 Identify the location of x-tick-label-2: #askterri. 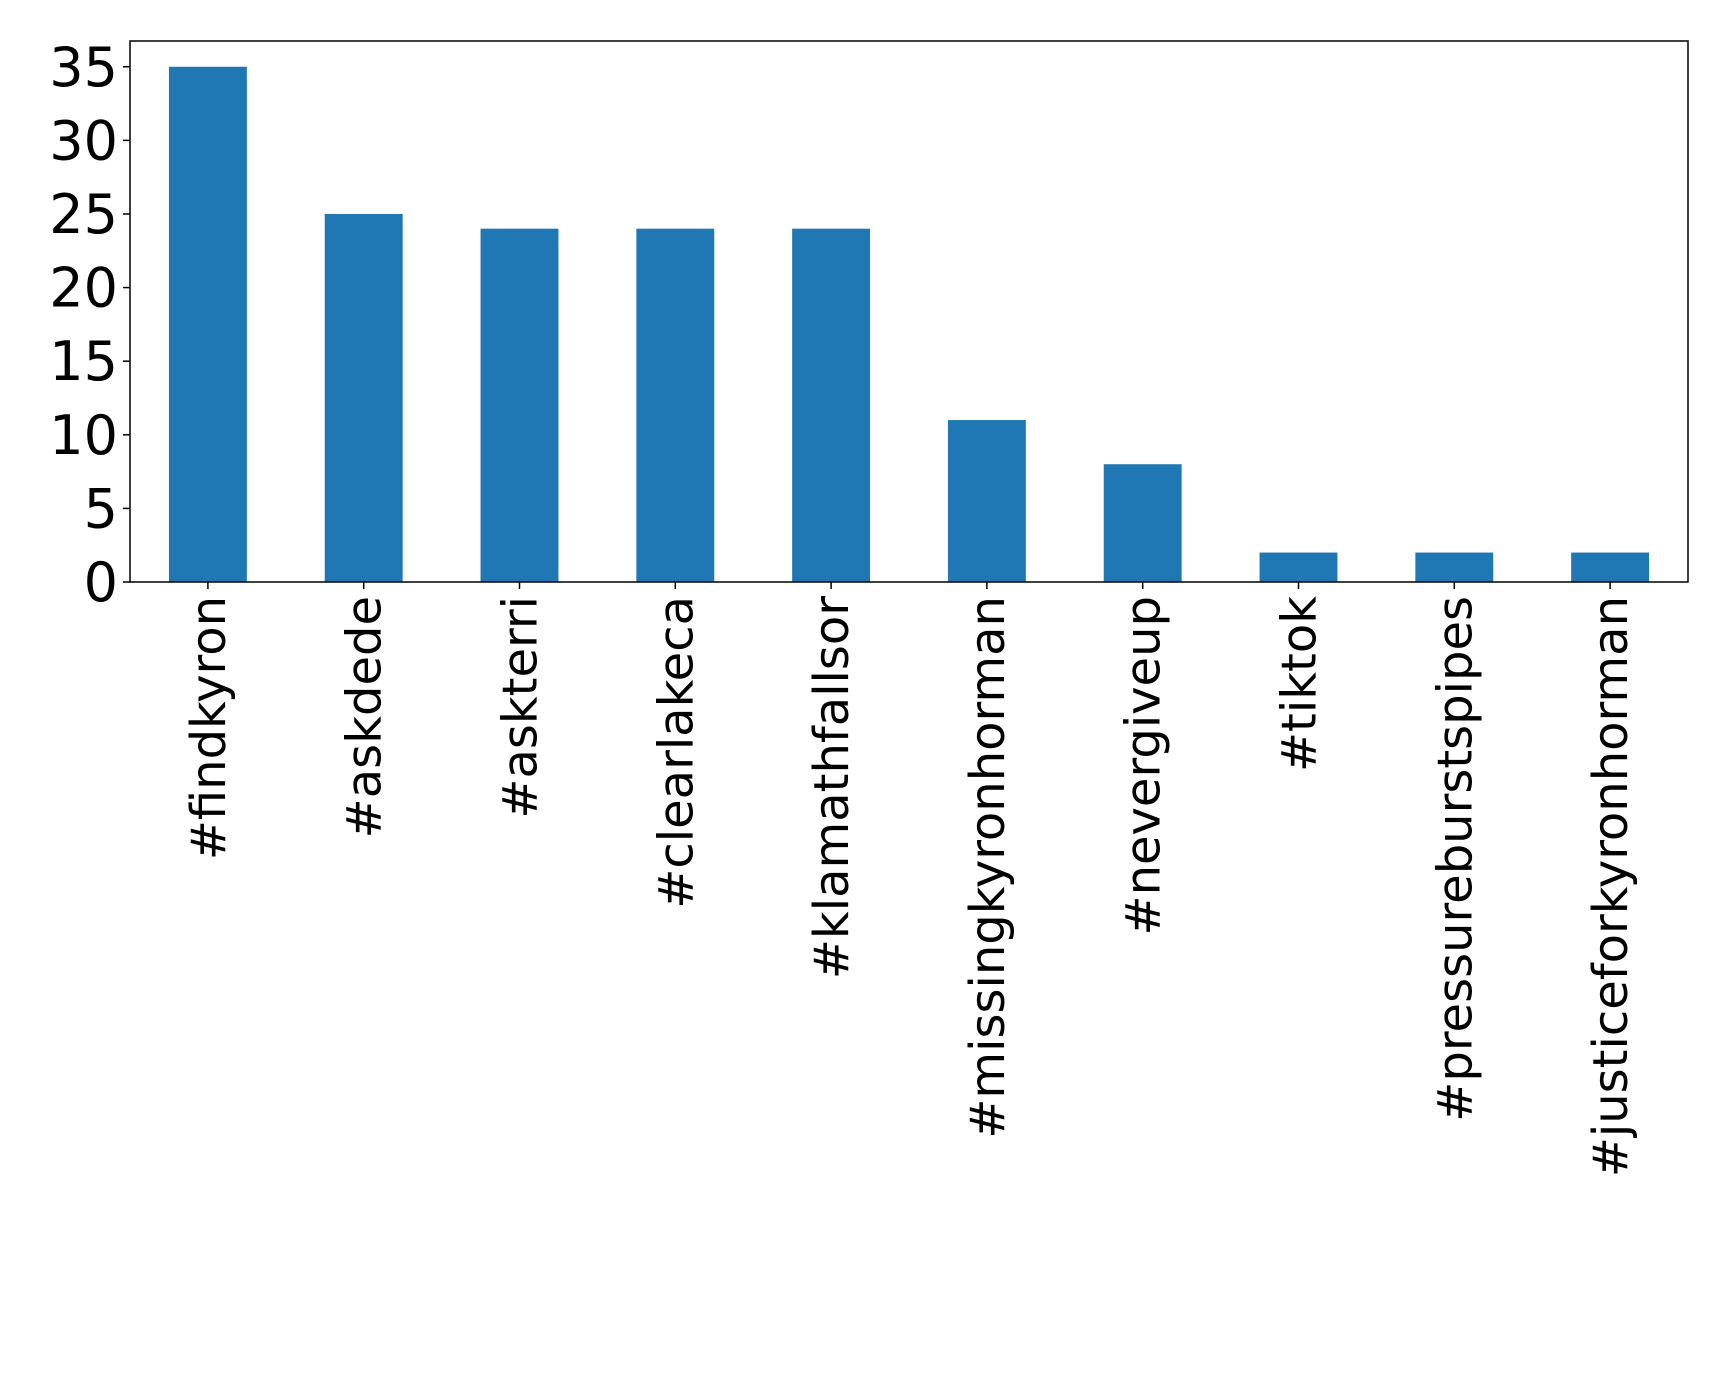
(521, 707).